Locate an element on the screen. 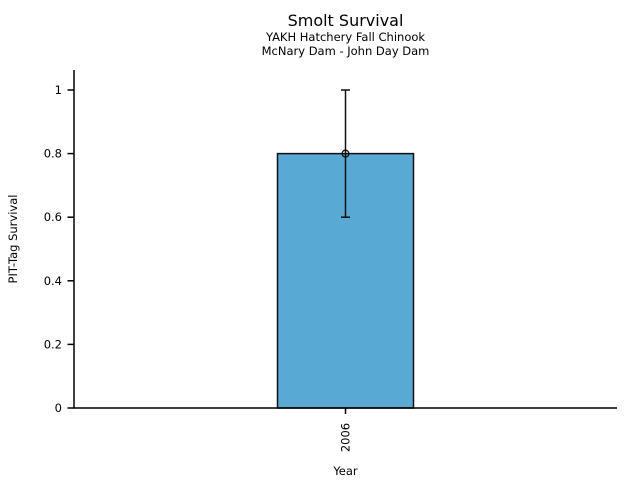 The width and height of the screenshot is (640, 480). chart-title: Smolt Survival is located at coordinates (345, 20).